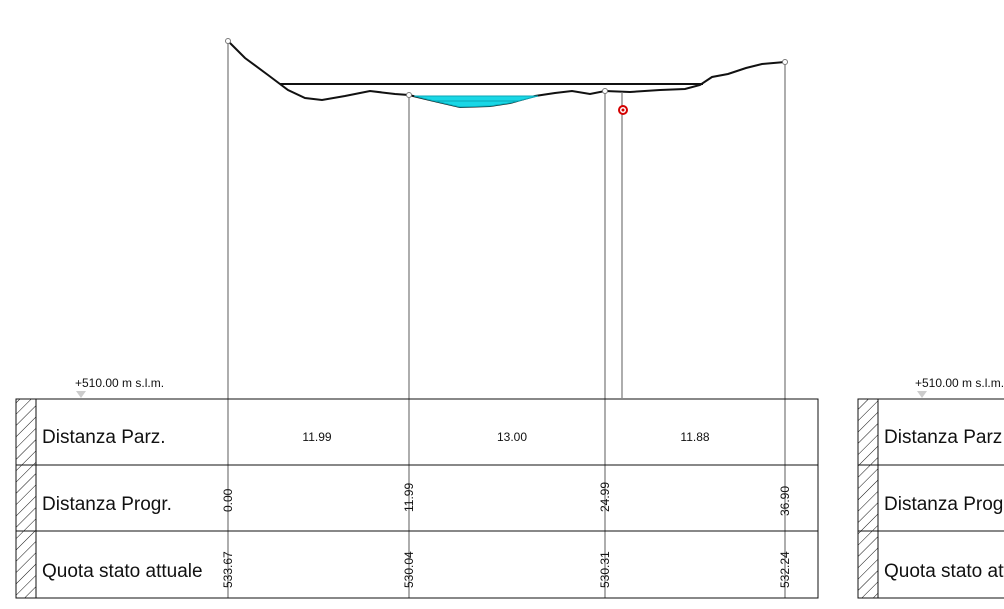 Image resolution: width=1004 pixels, height=609 pixels. Describe the element at coordinates (605, 497) in the screenshot. I see `progressive-distance-3: 24.99` at that location.